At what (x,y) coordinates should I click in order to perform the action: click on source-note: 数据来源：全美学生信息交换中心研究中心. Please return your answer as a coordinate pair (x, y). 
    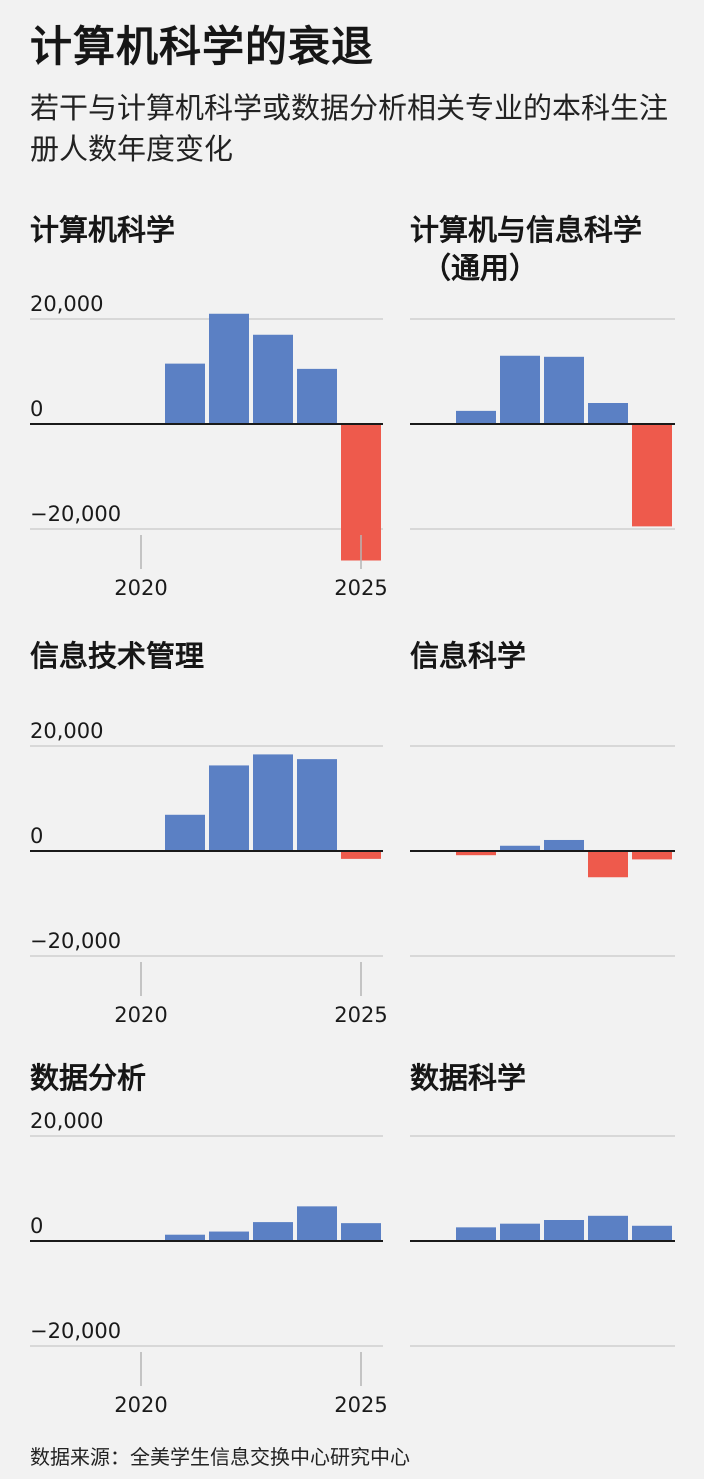
    Looking at the image, I should click on (220, 1457).